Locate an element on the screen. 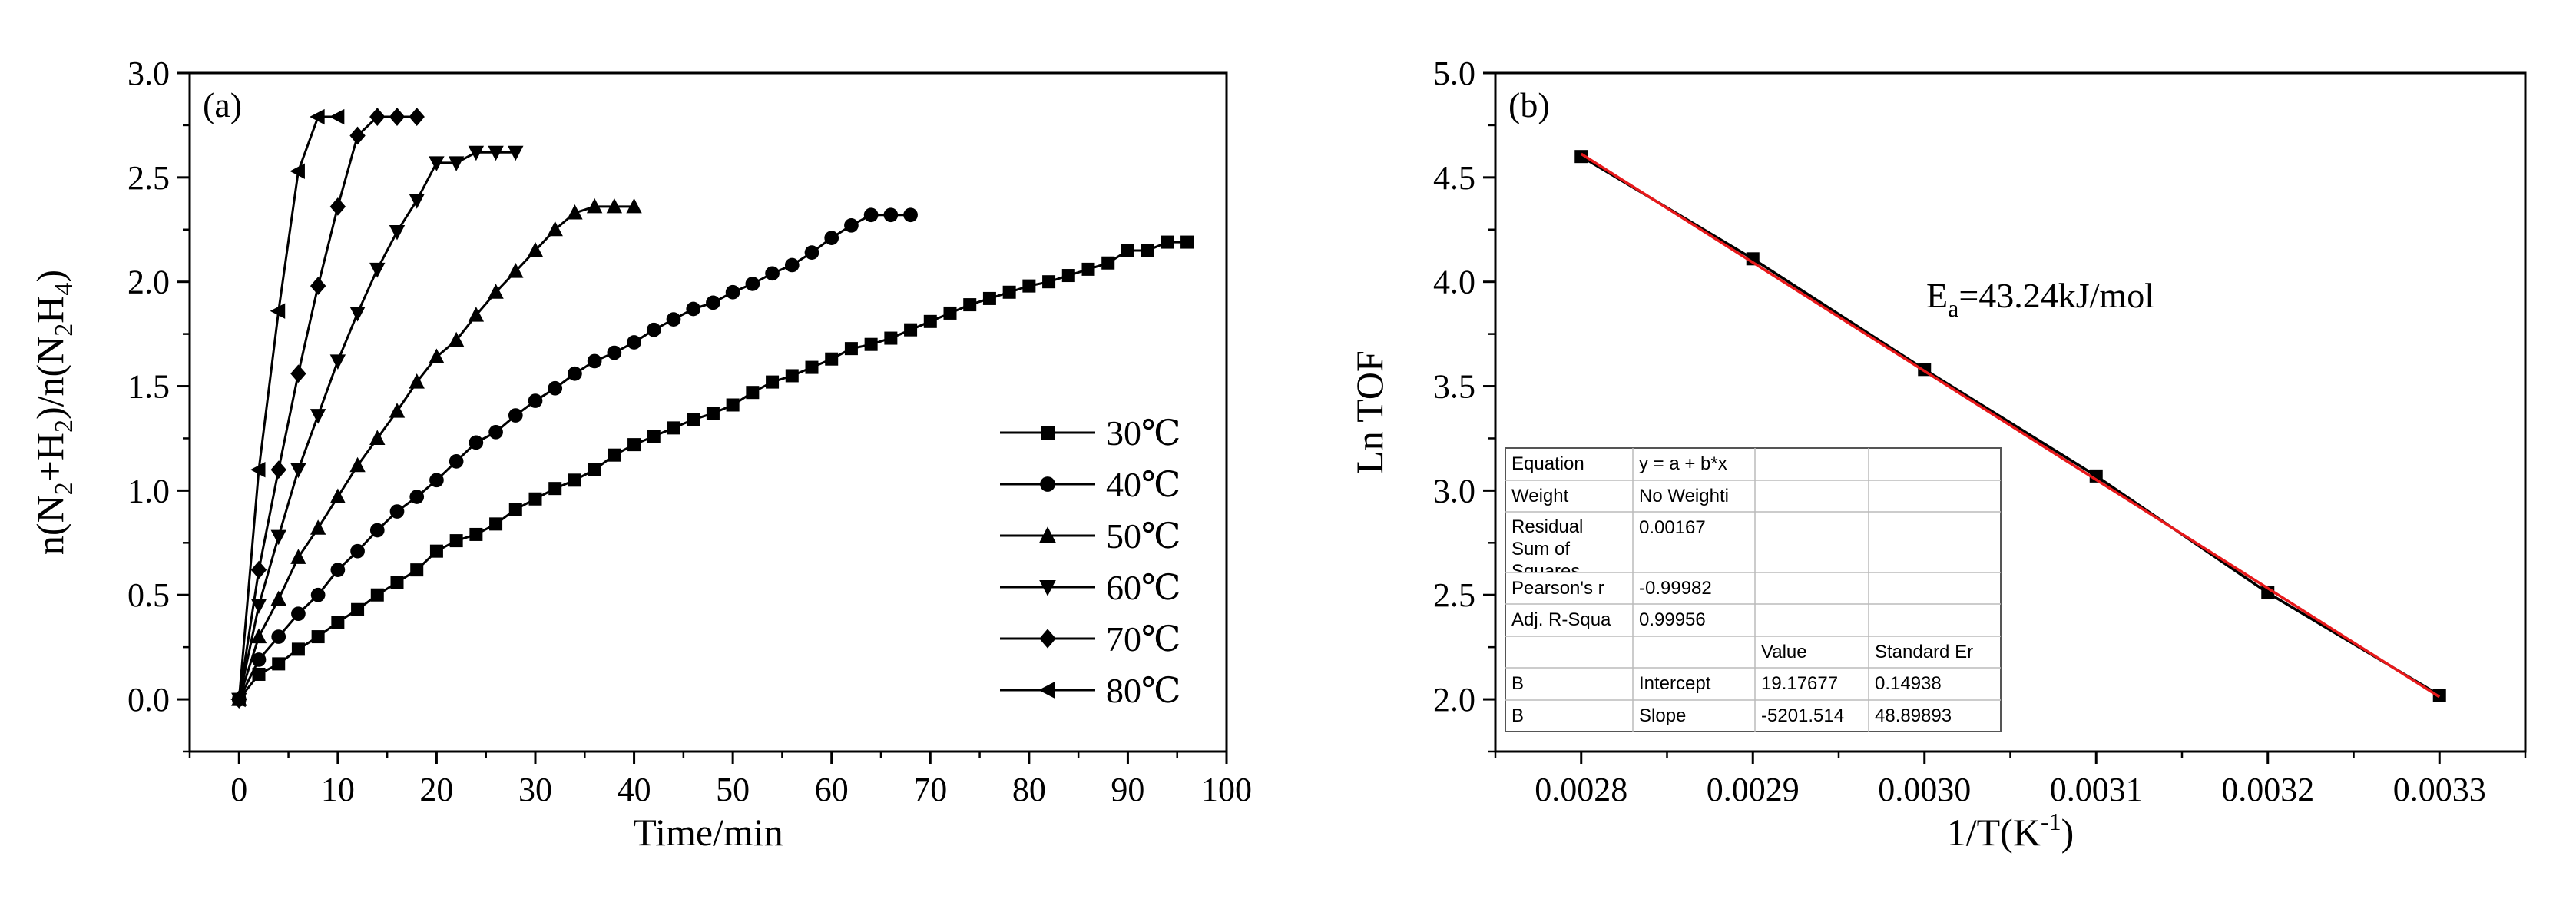 The height and width of the screenshot is (906, 2576). x-tick-label: 70 is located at coordinates (930, 789).